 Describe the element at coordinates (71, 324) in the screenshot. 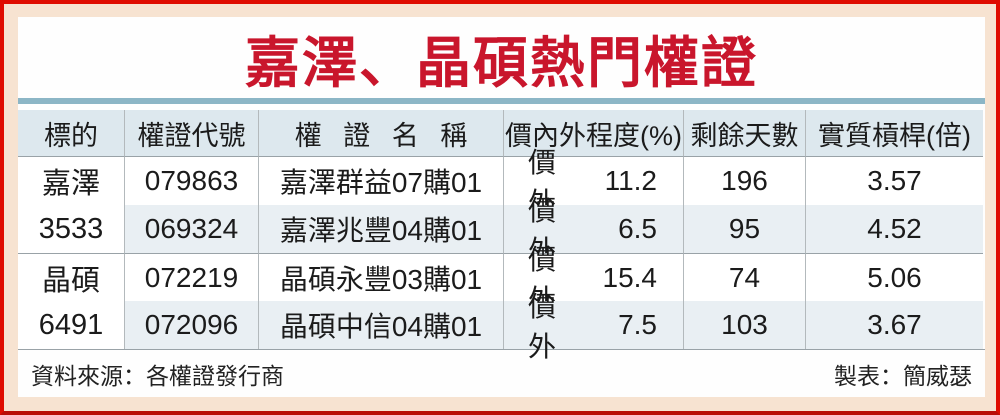

I see `target-code: 6491` at that location.